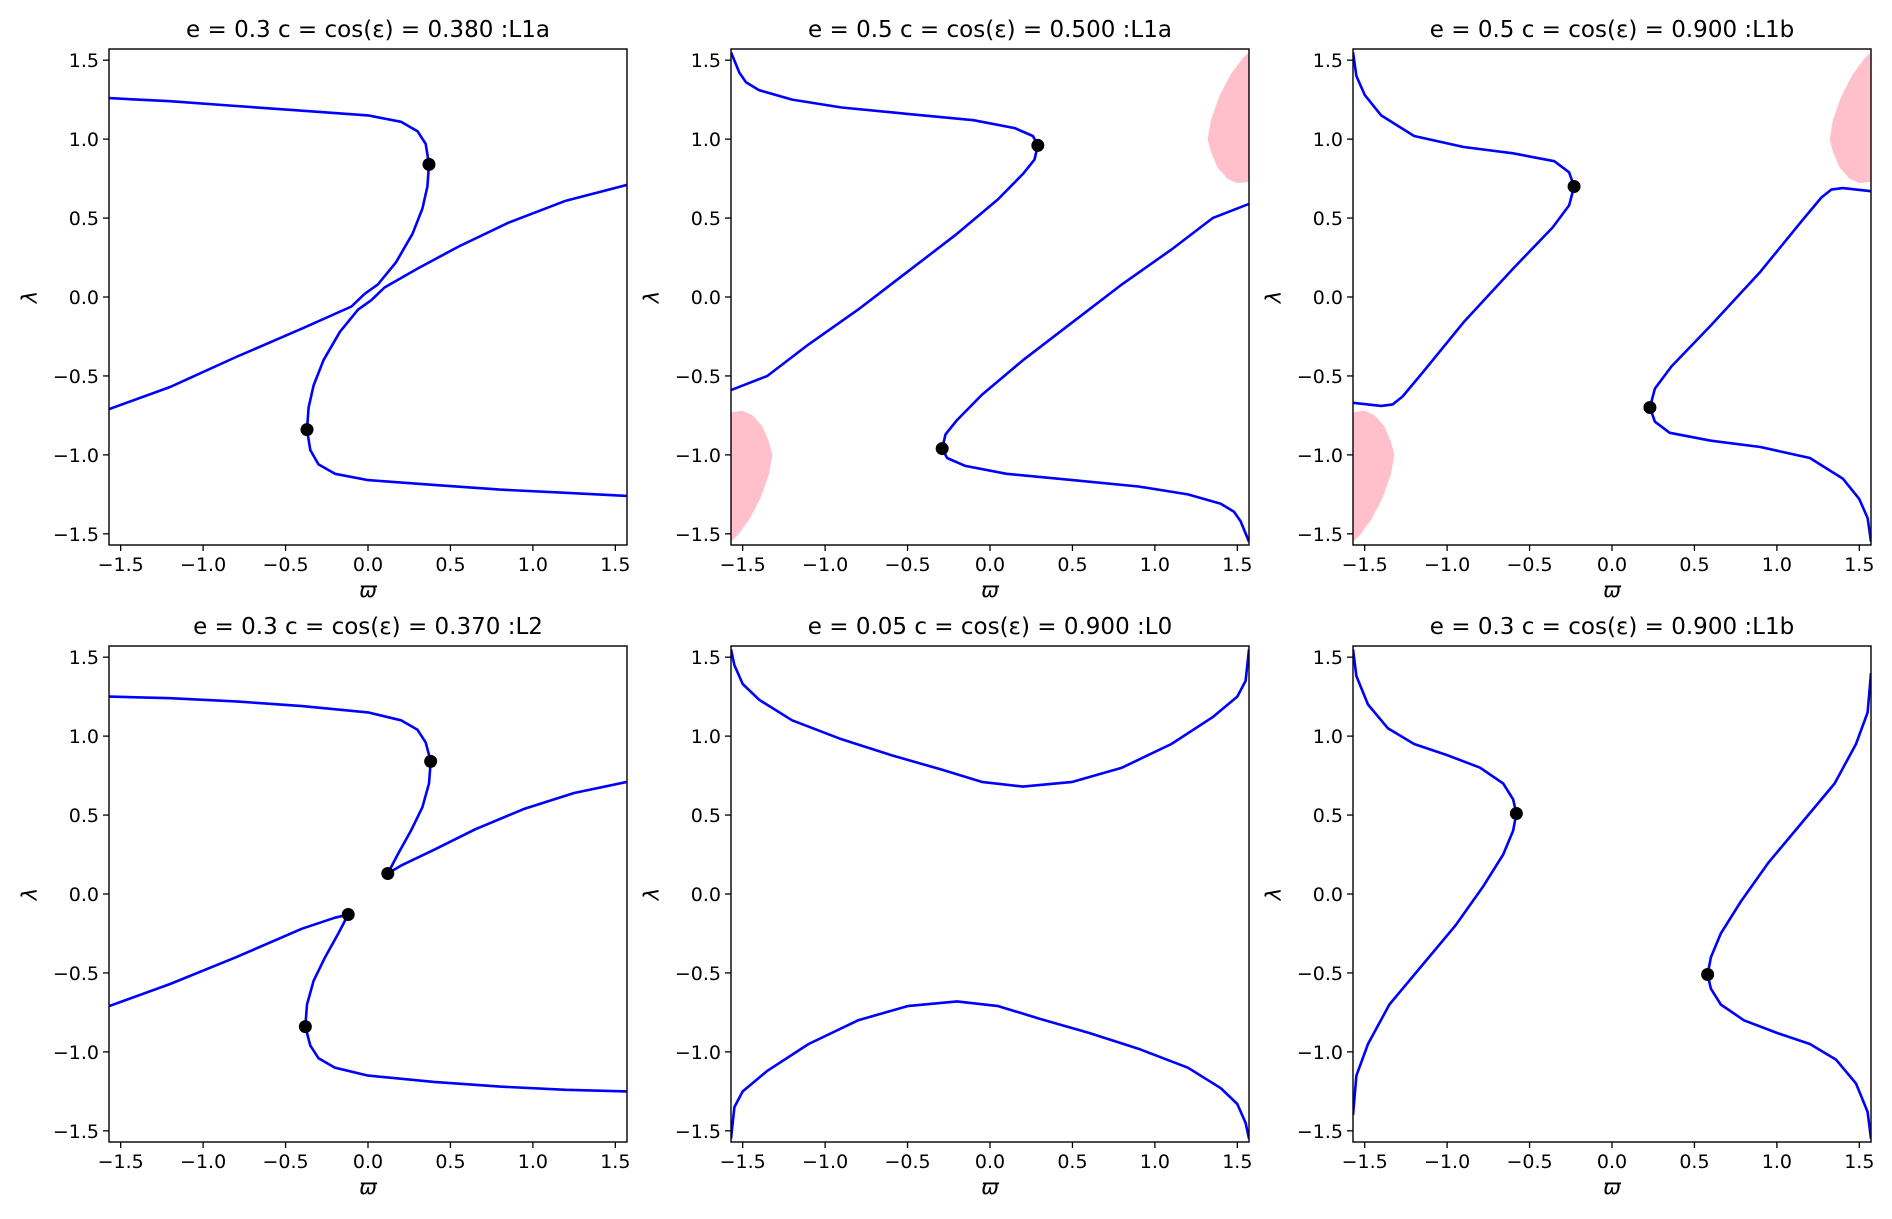 The width and height of the screenshot is (1892, 1219). I want to click on subplot-title: e = 0.3 c = cos(ε) = 0.370 :L2, so click(368, 627).